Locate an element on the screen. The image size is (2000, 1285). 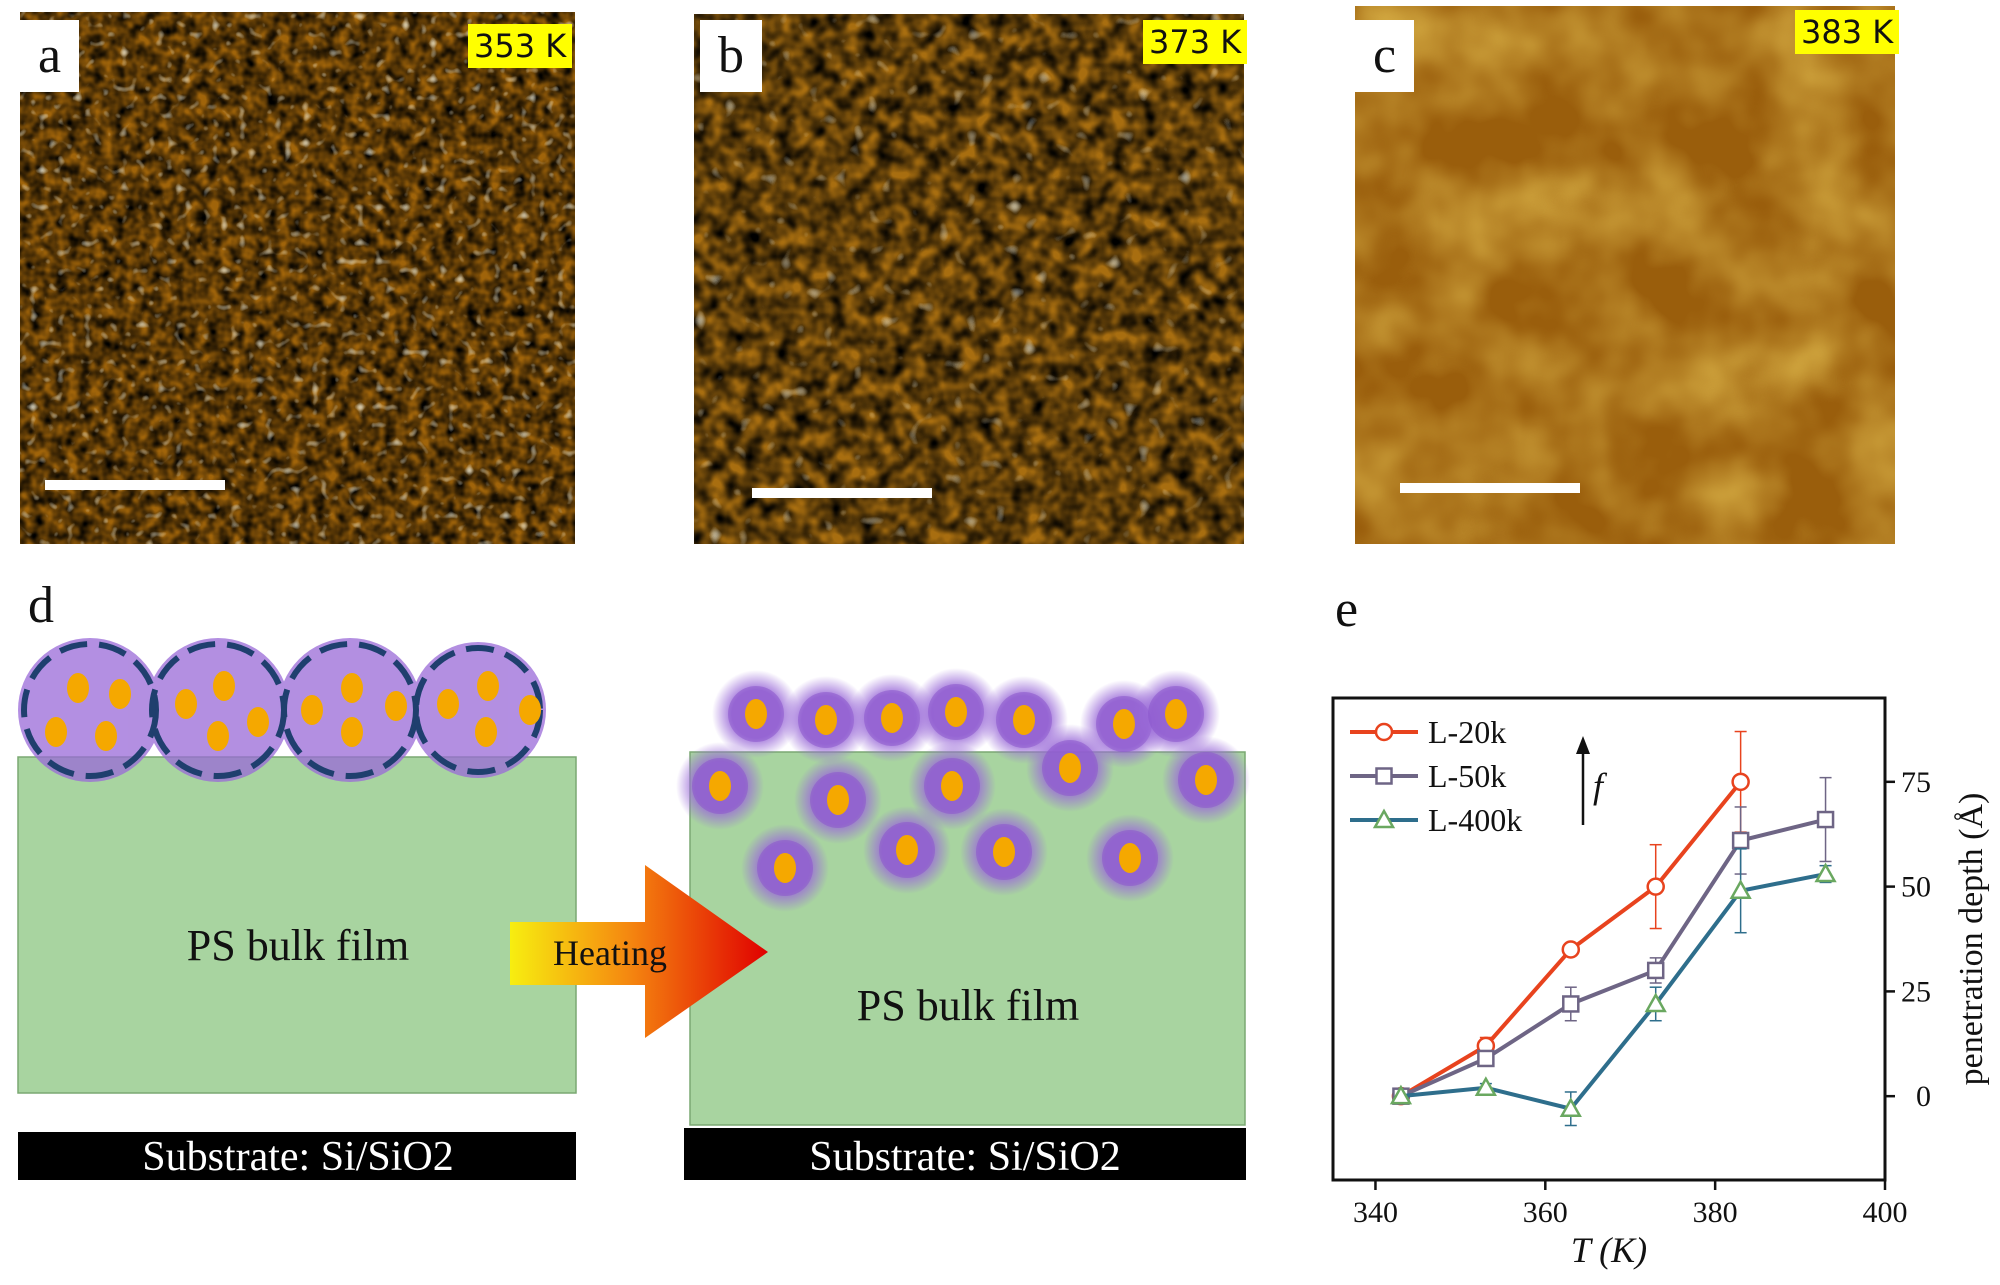
series-l-50k is located at coordinates (1613, 940).